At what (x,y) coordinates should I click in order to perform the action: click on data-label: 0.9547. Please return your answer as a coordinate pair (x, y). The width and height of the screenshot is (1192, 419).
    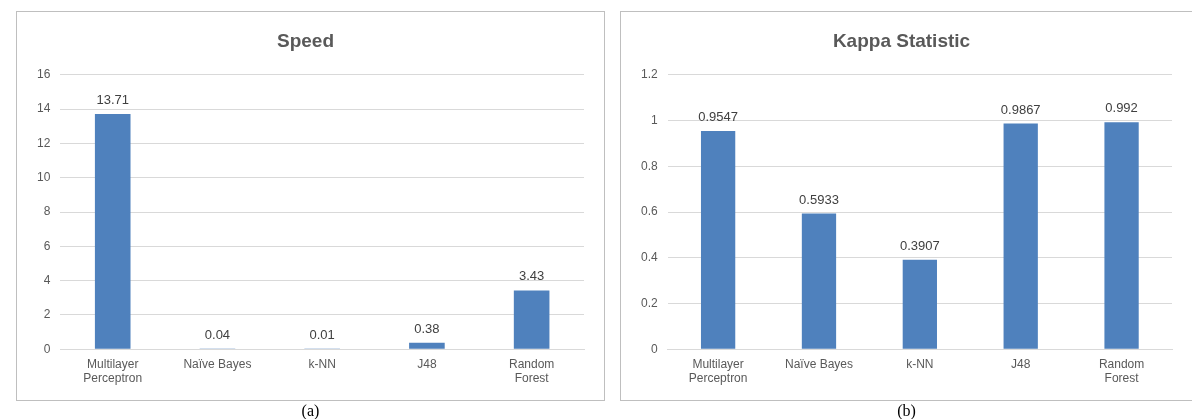
    Looking at the image, I should click on (718, 116).